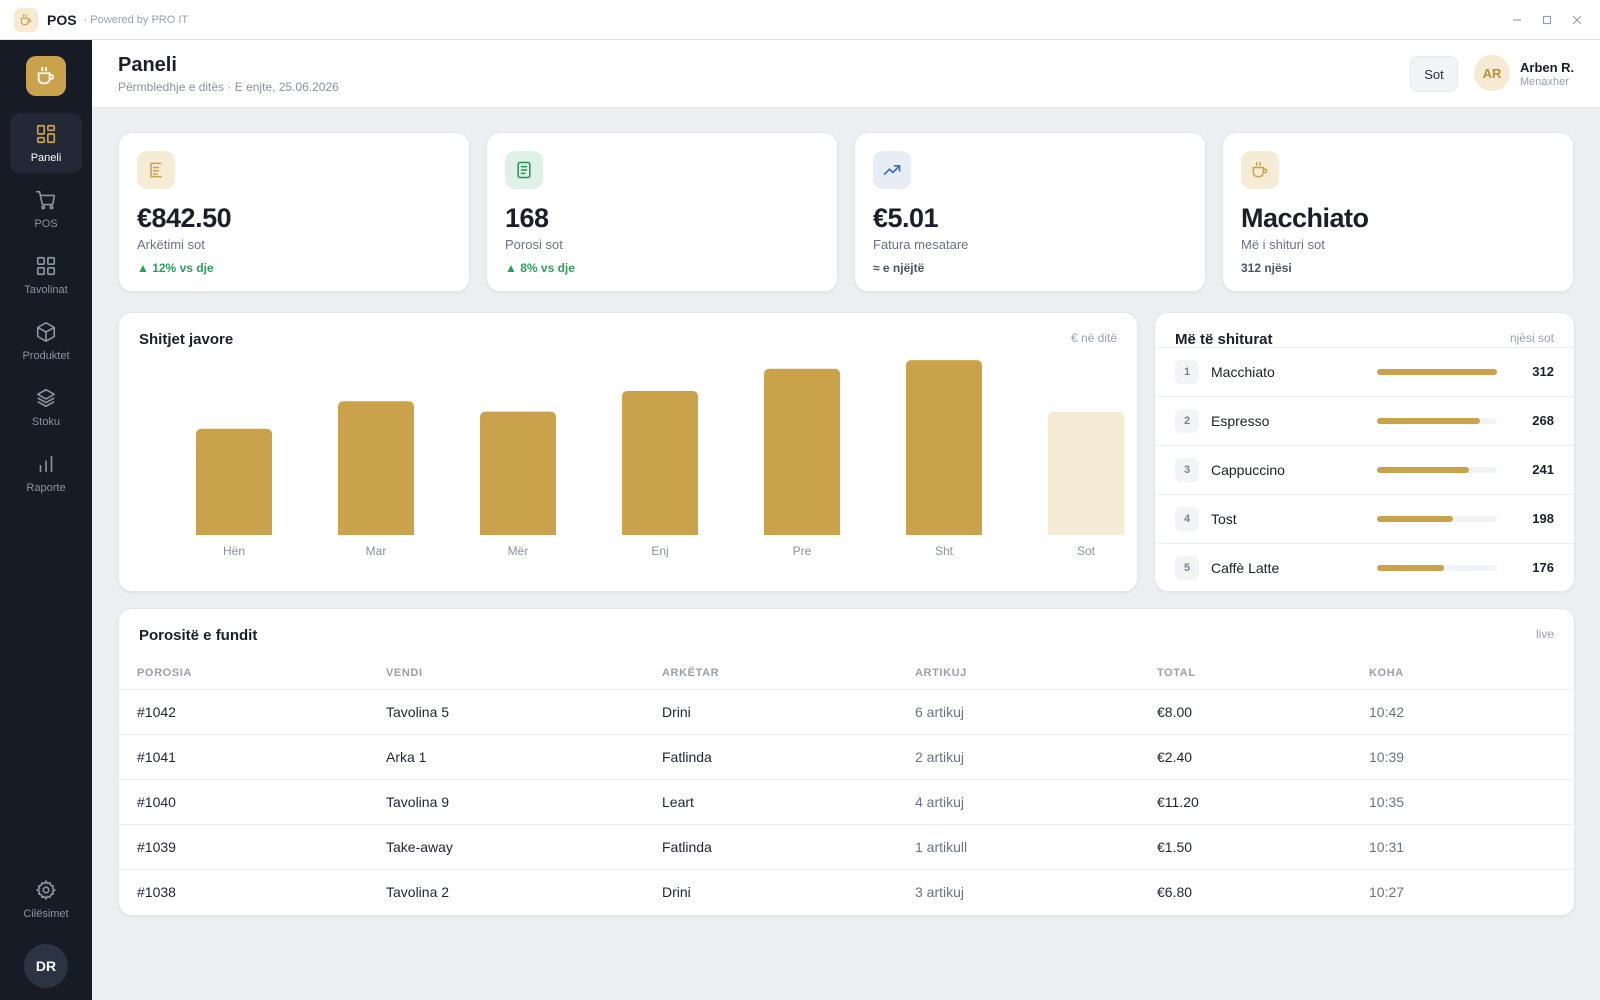 This screenshot has height=1000, width=1600. Describe the element at coordinates (1387, 712) in the screenshot. I see `table-cell: 10:42` at that location.